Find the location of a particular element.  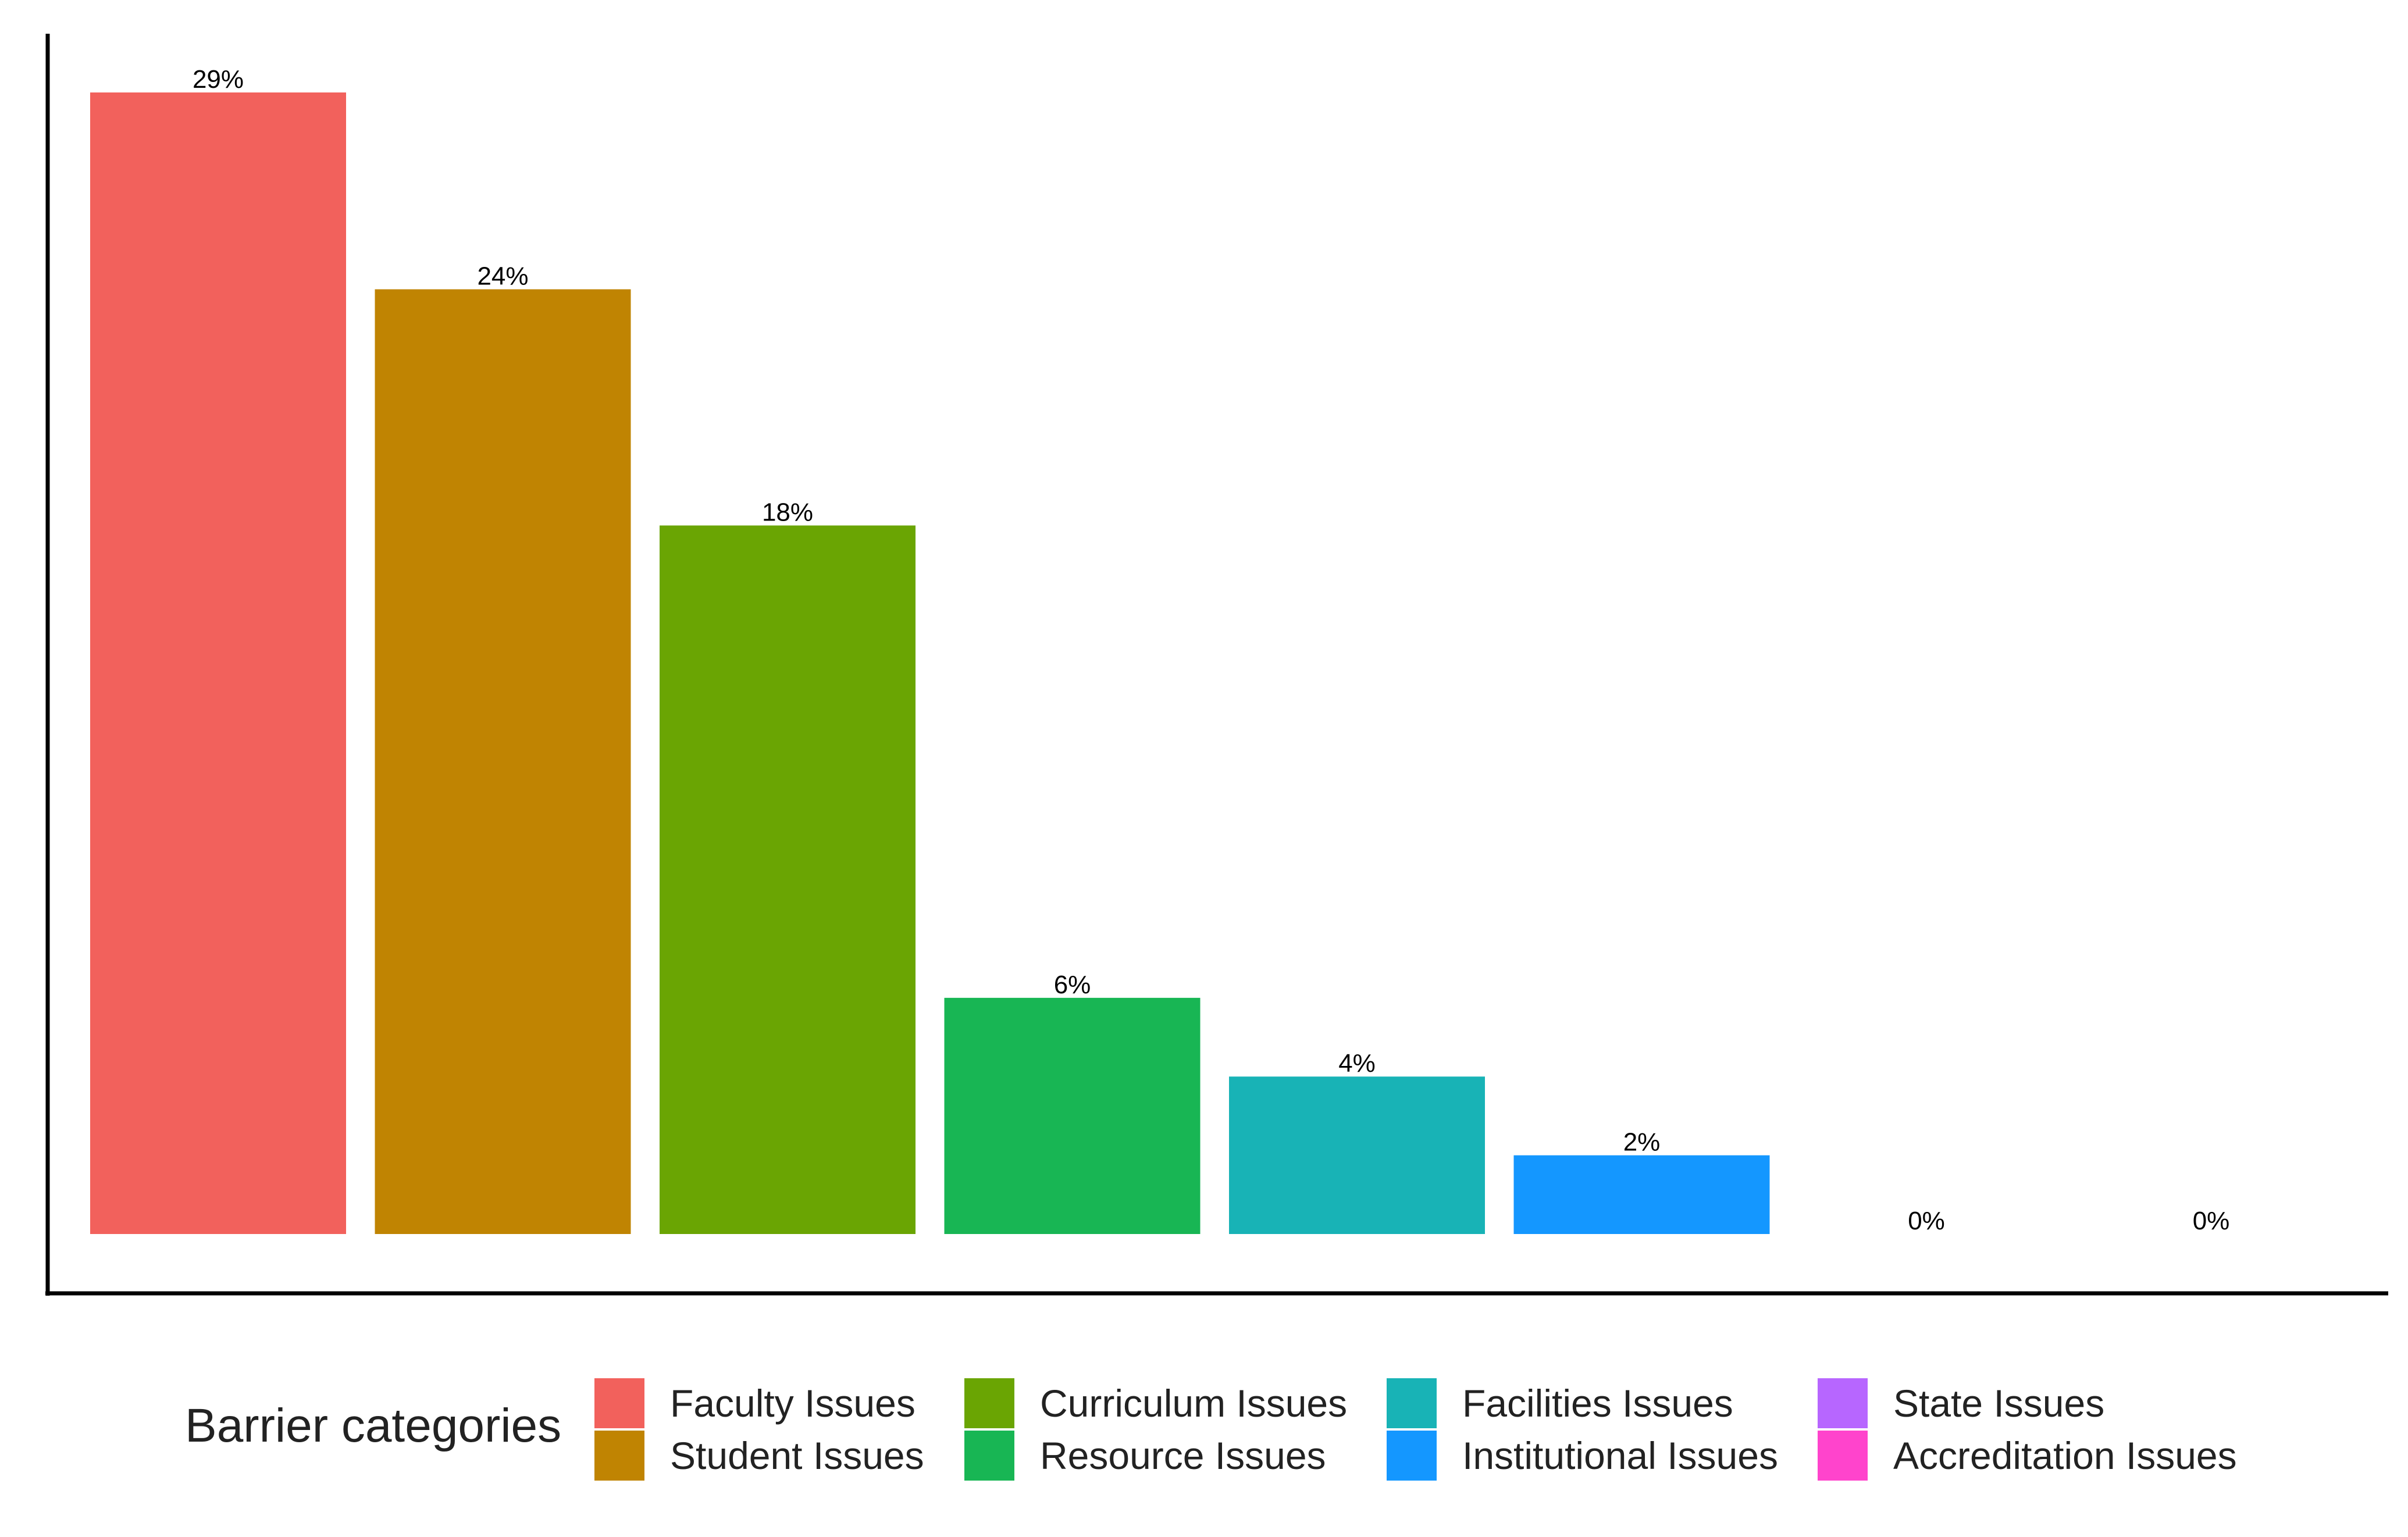

legend-key-faculty-issues is located at coordinates (619, 1403).